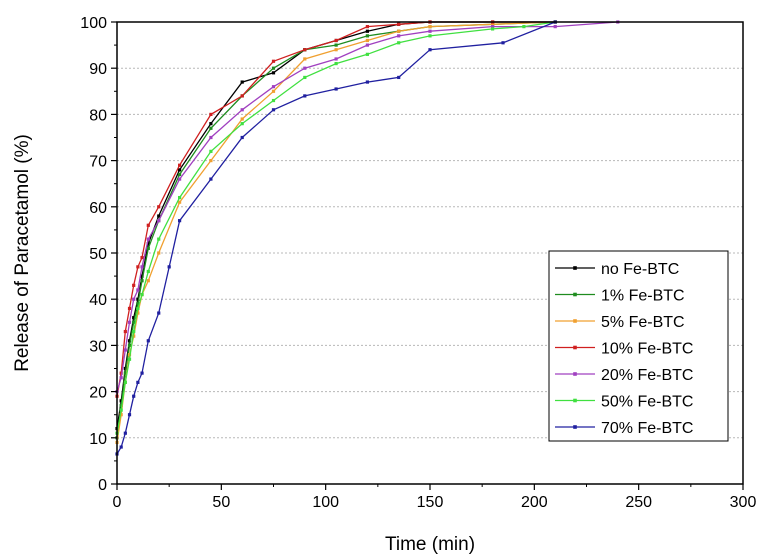 The image size is (762, 560). I want to click on legend-label: no Fe-BTC, so click(640, 269).